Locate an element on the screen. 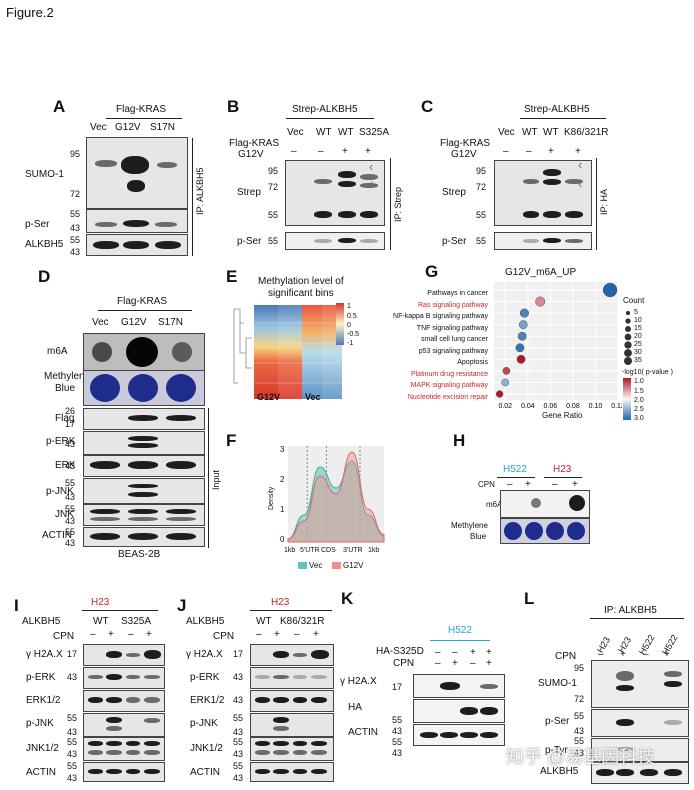 Image resolution: width=694 pixels, height=790 pixels. i-blot-jnk is located at coordinates (124, 749).